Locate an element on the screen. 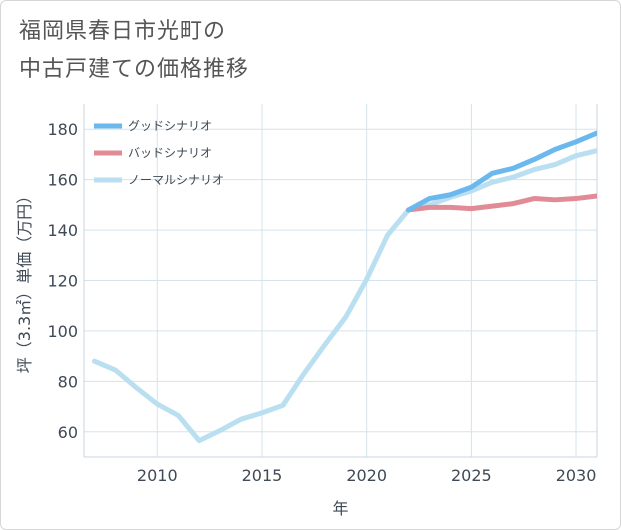 The width and height of the screenshot is (621, 530). x-axis-label: 年 is located at coordinates (340, 508).